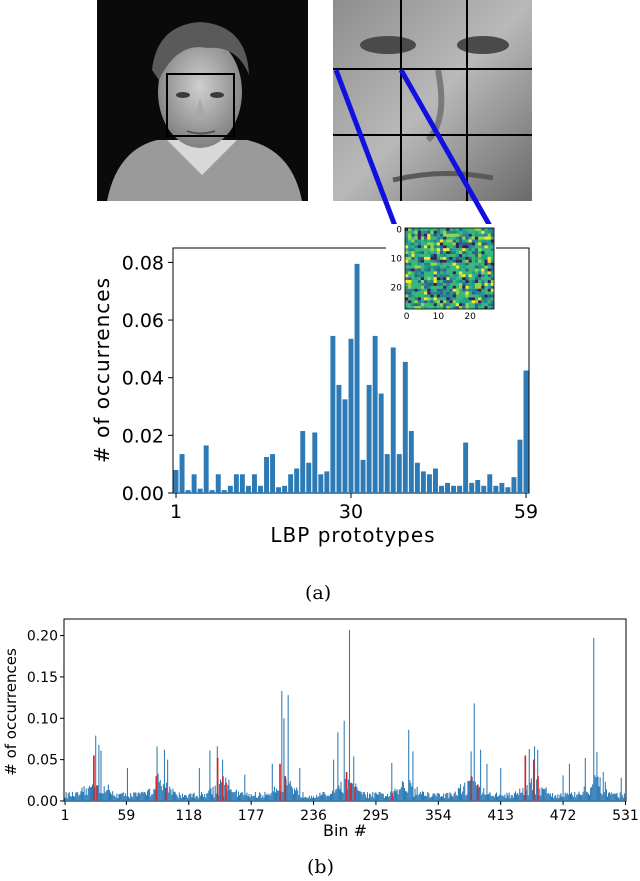  Describe the element at coordinates (102, 370) in the screenshot. I see `chart-a-ylabel: # of occurrences` at that location.